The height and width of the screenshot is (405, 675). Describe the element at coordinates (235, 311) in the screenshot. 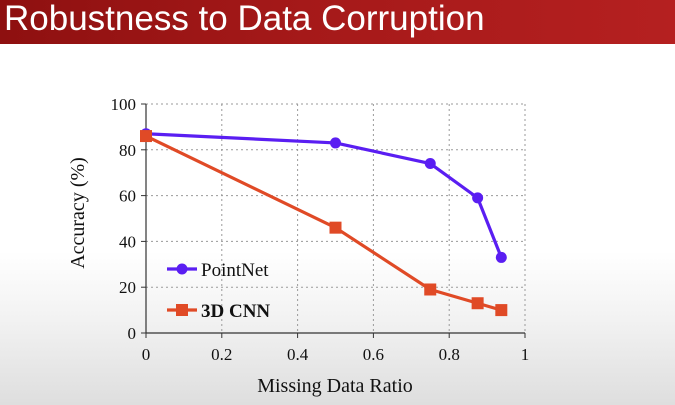

I see `legend-label-3d-cnn: 3D CNN` at that location.